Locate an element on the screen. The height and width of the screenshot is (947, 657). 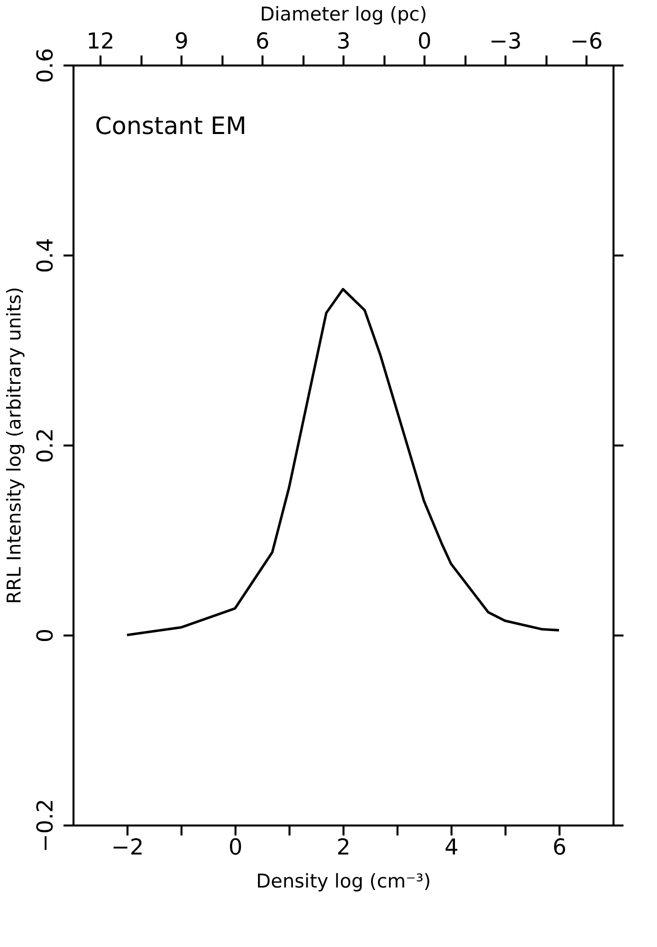
x2-tick-label: 12 is located at coordinates (100, 42).